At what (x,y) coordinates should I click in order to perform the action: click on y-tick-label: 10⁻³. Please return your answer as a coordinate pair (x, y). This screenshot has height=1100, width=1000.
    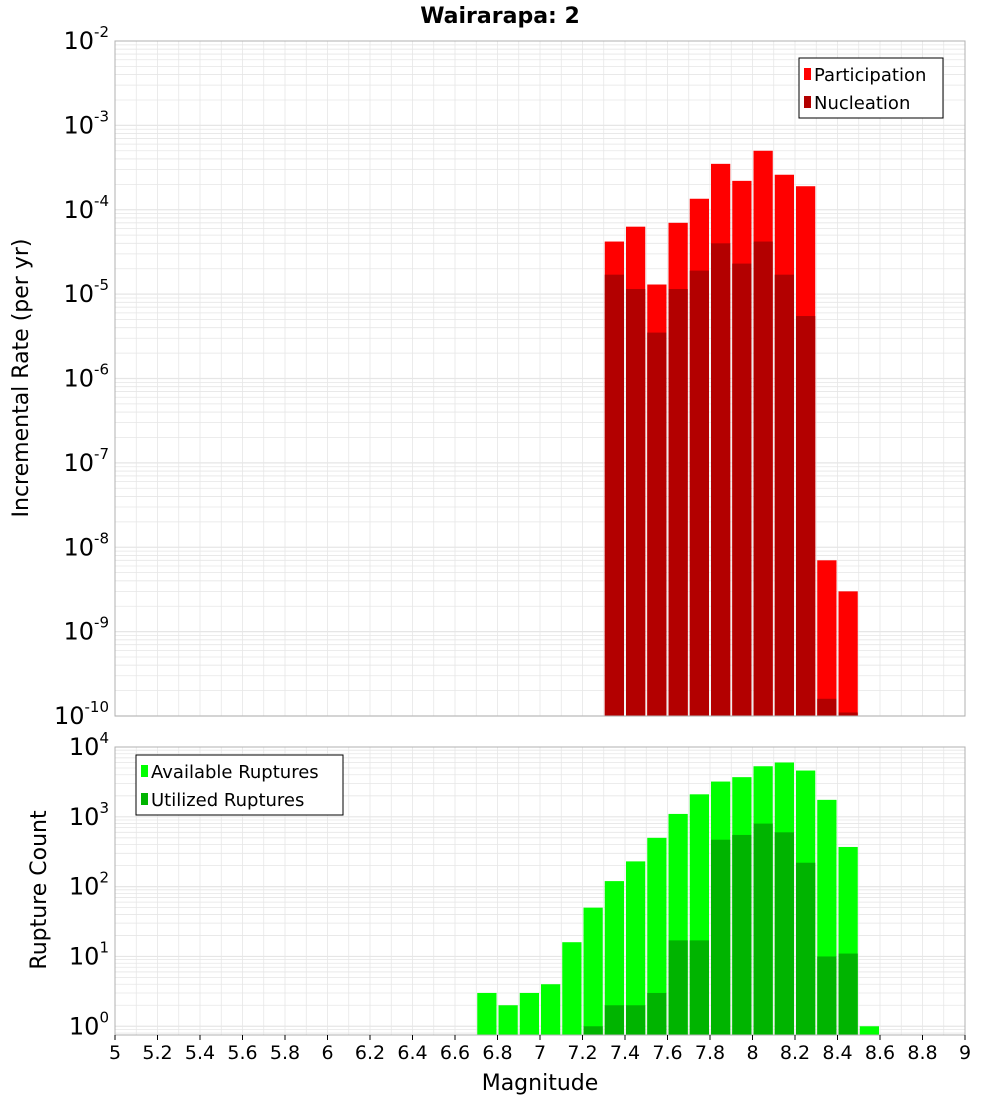
    Looking at the image, I should click on (86, 123).